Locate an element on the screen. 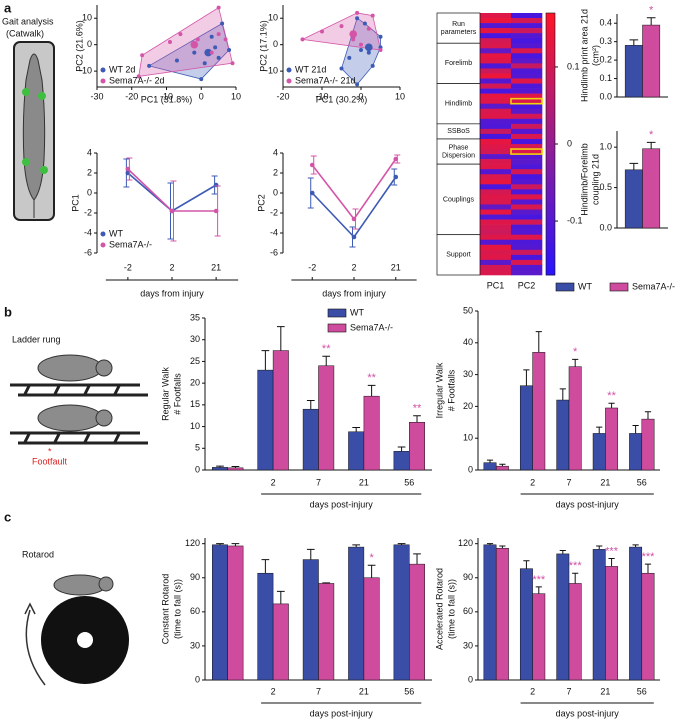 This screenshot has height=721, width=676. y-tick-label: -2 is located at coordinates (274, 212).